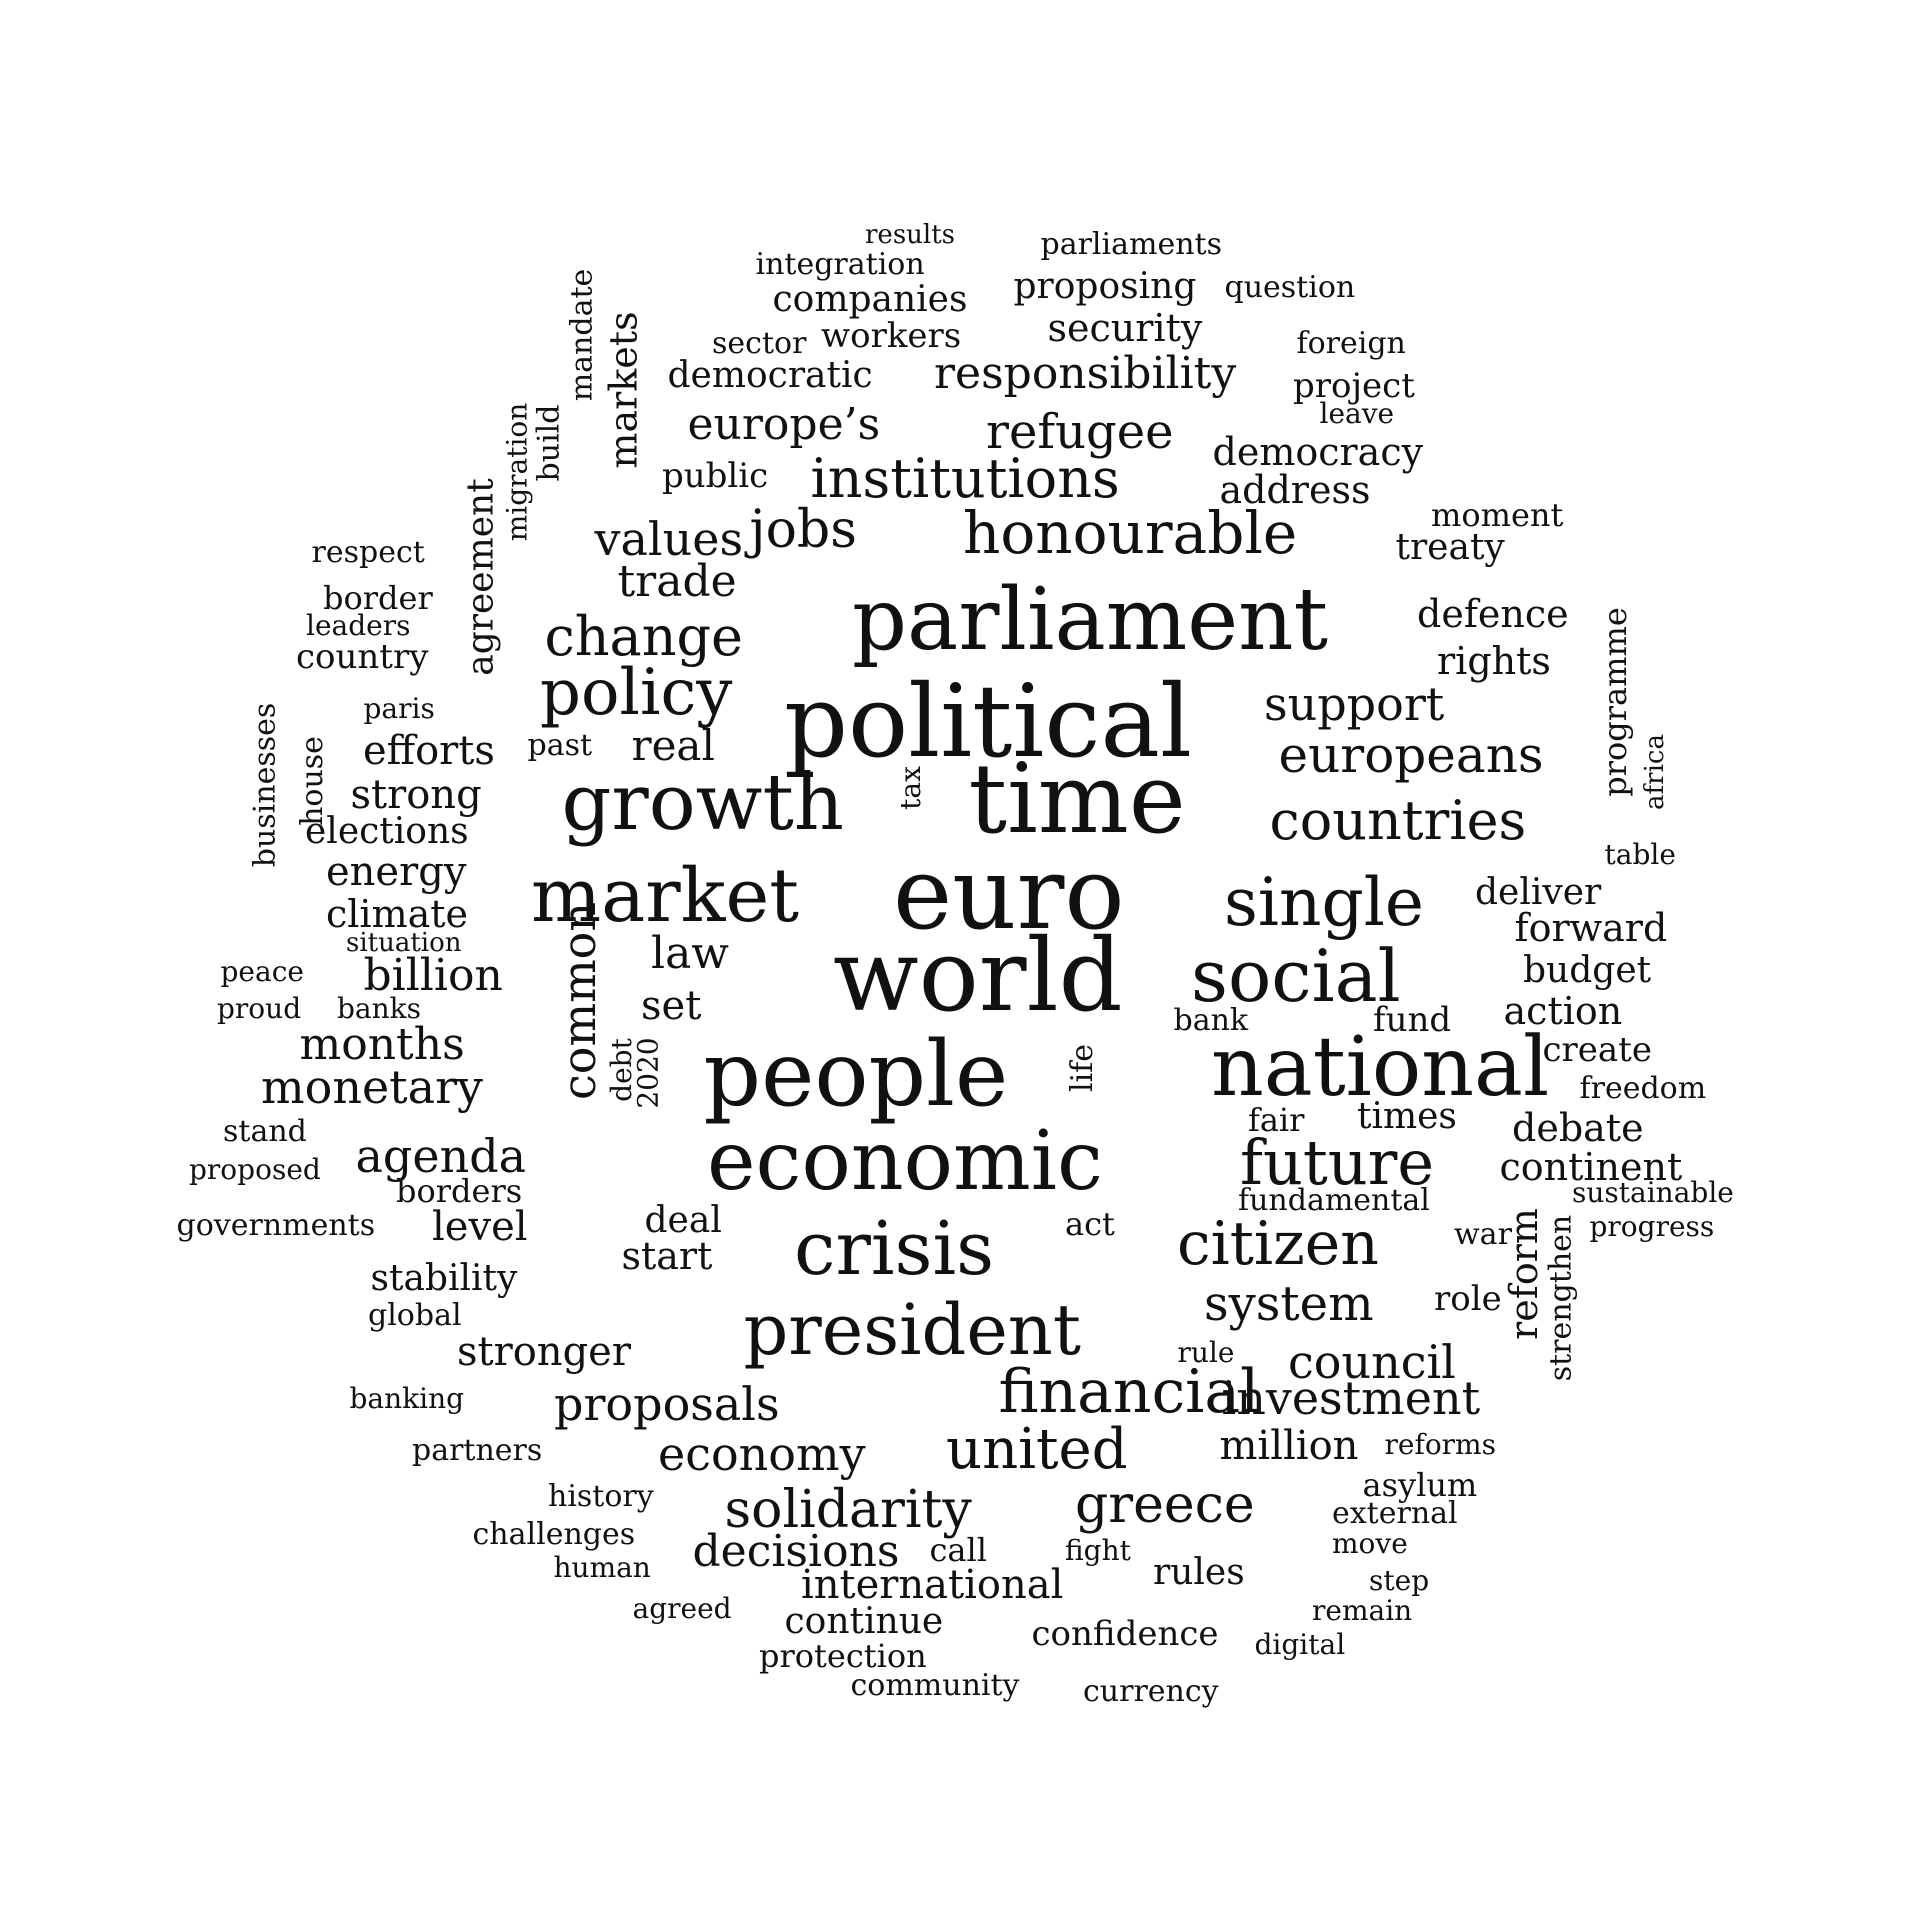 Image resolution: width=1920 pixels, height=1920 pixels. Describe the element at coordinates (387, 831) in the screenshot. I see `word-elections: elections` at that location.